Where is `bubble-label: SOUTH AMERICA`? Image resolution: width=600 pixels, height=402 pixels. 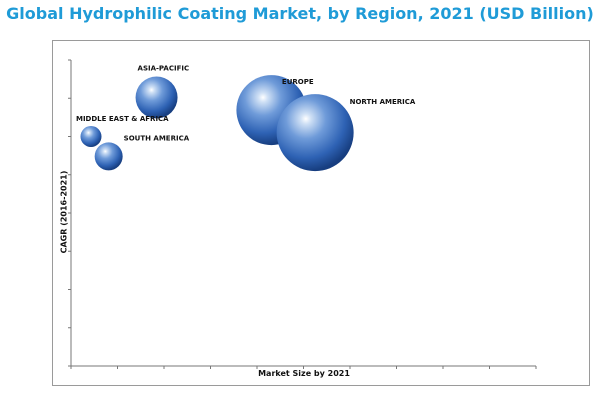
bubble-label: SOUTH AMERICA is located at coordinates (157, 138).